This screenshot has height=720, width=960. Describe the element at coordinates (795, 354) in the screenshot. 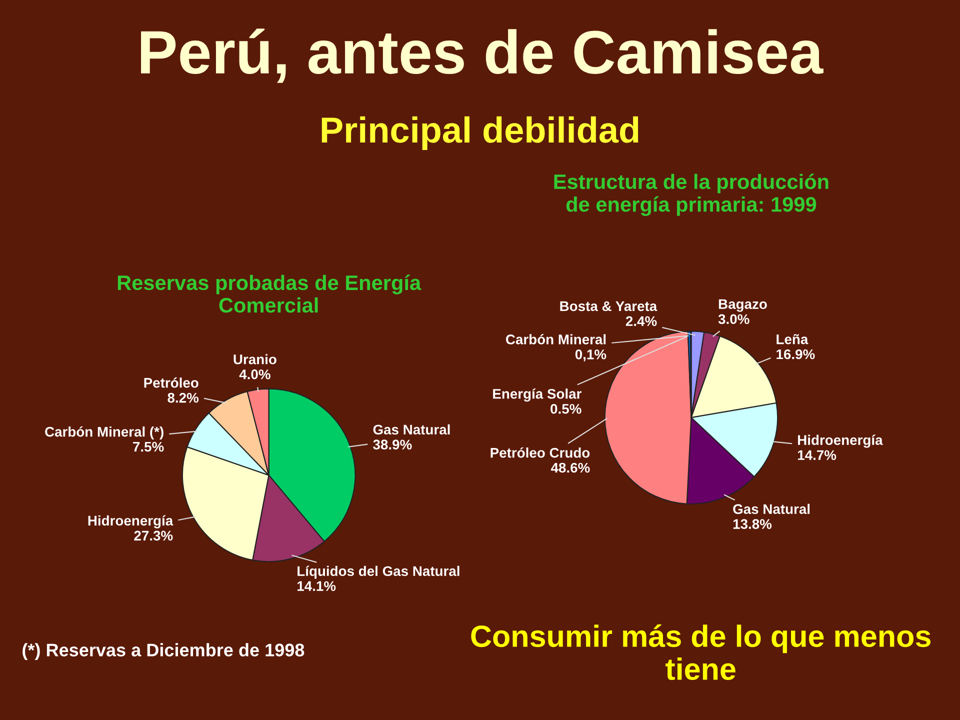

I see `data-label: 16.9%` at that location.